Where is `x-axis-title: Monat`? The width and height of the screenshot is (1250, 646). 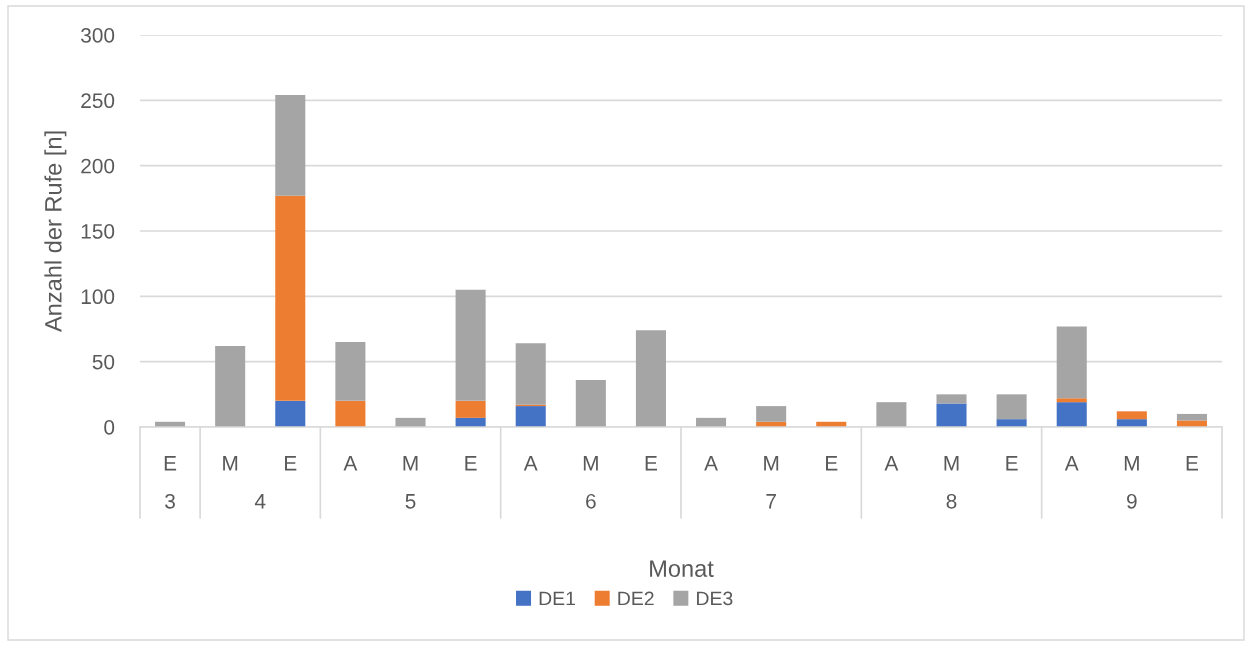 x-axis-title: Monat is located at coordinates (682, 568).